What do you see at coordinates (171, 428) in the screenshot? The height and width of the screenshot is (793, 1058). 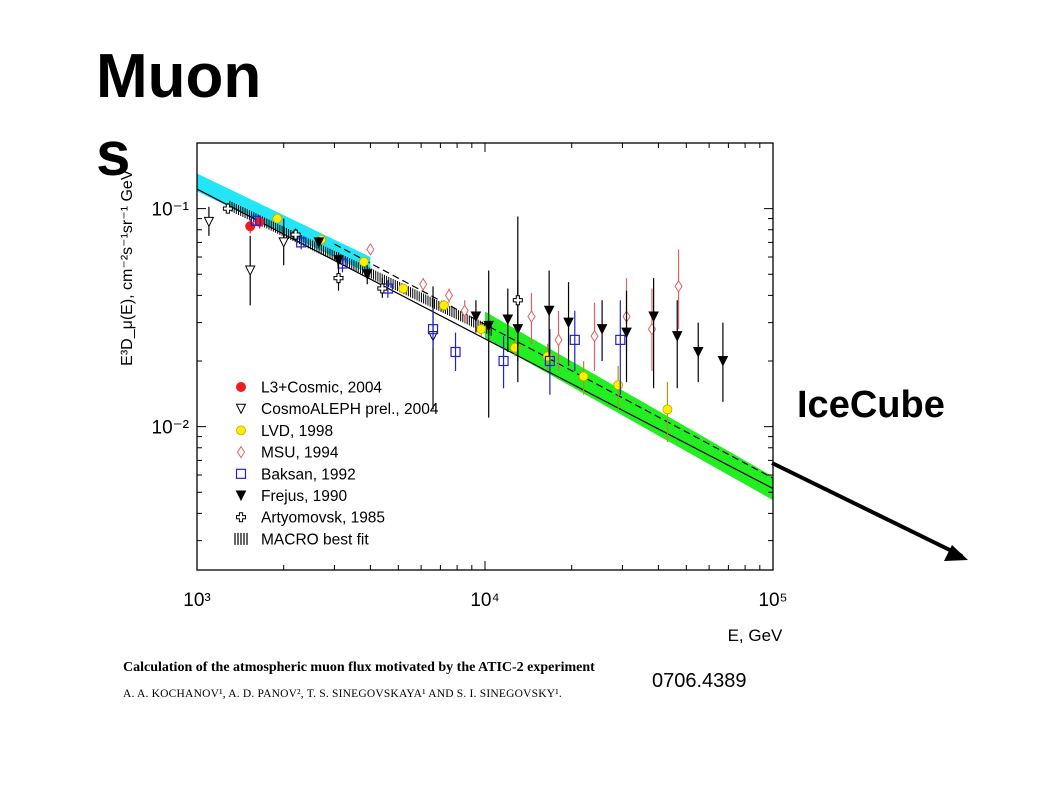 I see `y-tick-label: 10⁻²` at bounding box center [171, 428].